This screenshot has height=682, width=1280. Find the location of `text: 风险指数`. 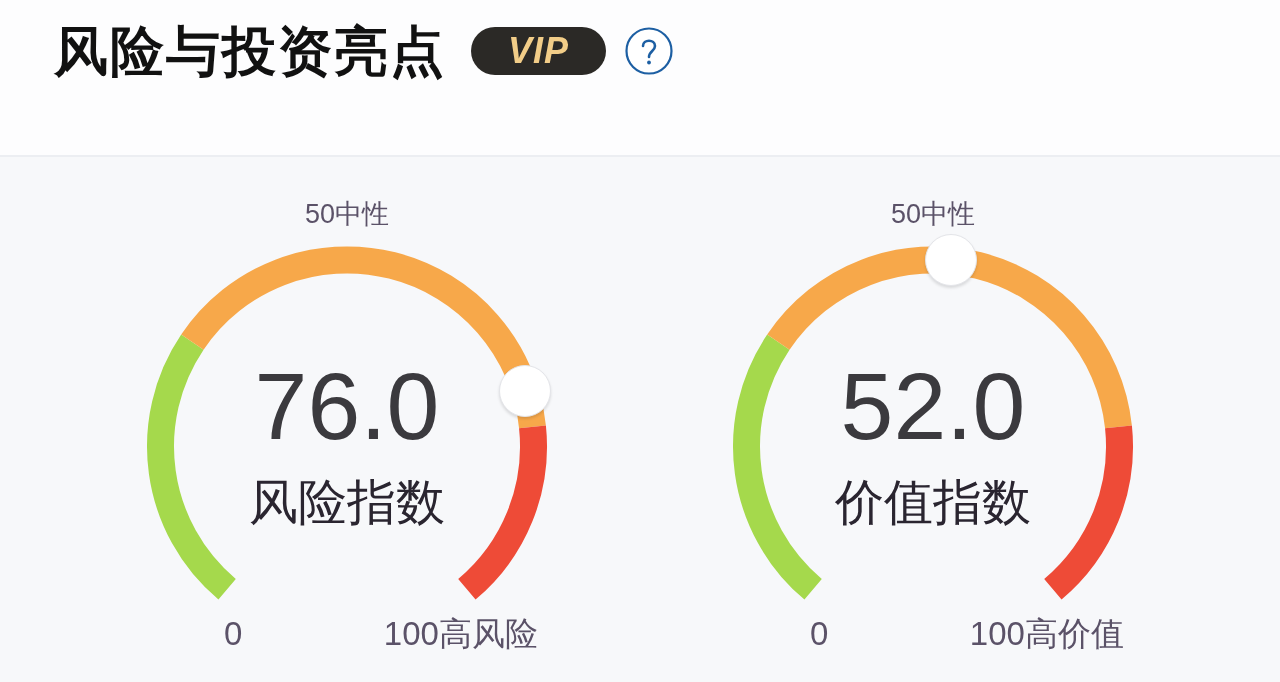

text: 风险指数 is located at coordinates (347, 501).